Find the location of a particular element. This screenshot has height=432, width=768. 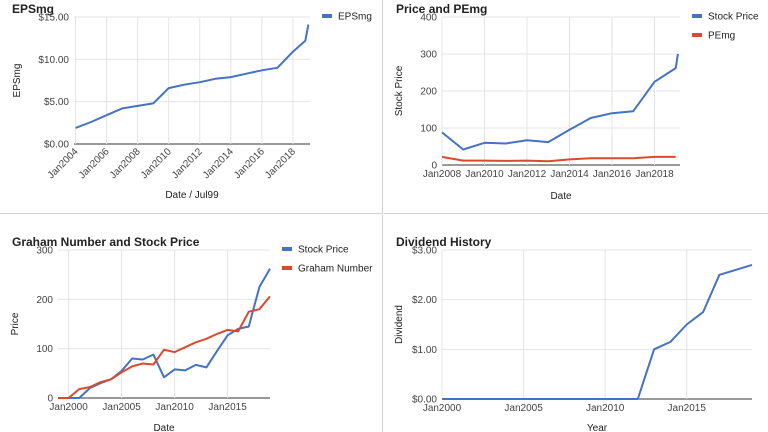

legend-label: Graham Number is located at coordinates (335, 269).